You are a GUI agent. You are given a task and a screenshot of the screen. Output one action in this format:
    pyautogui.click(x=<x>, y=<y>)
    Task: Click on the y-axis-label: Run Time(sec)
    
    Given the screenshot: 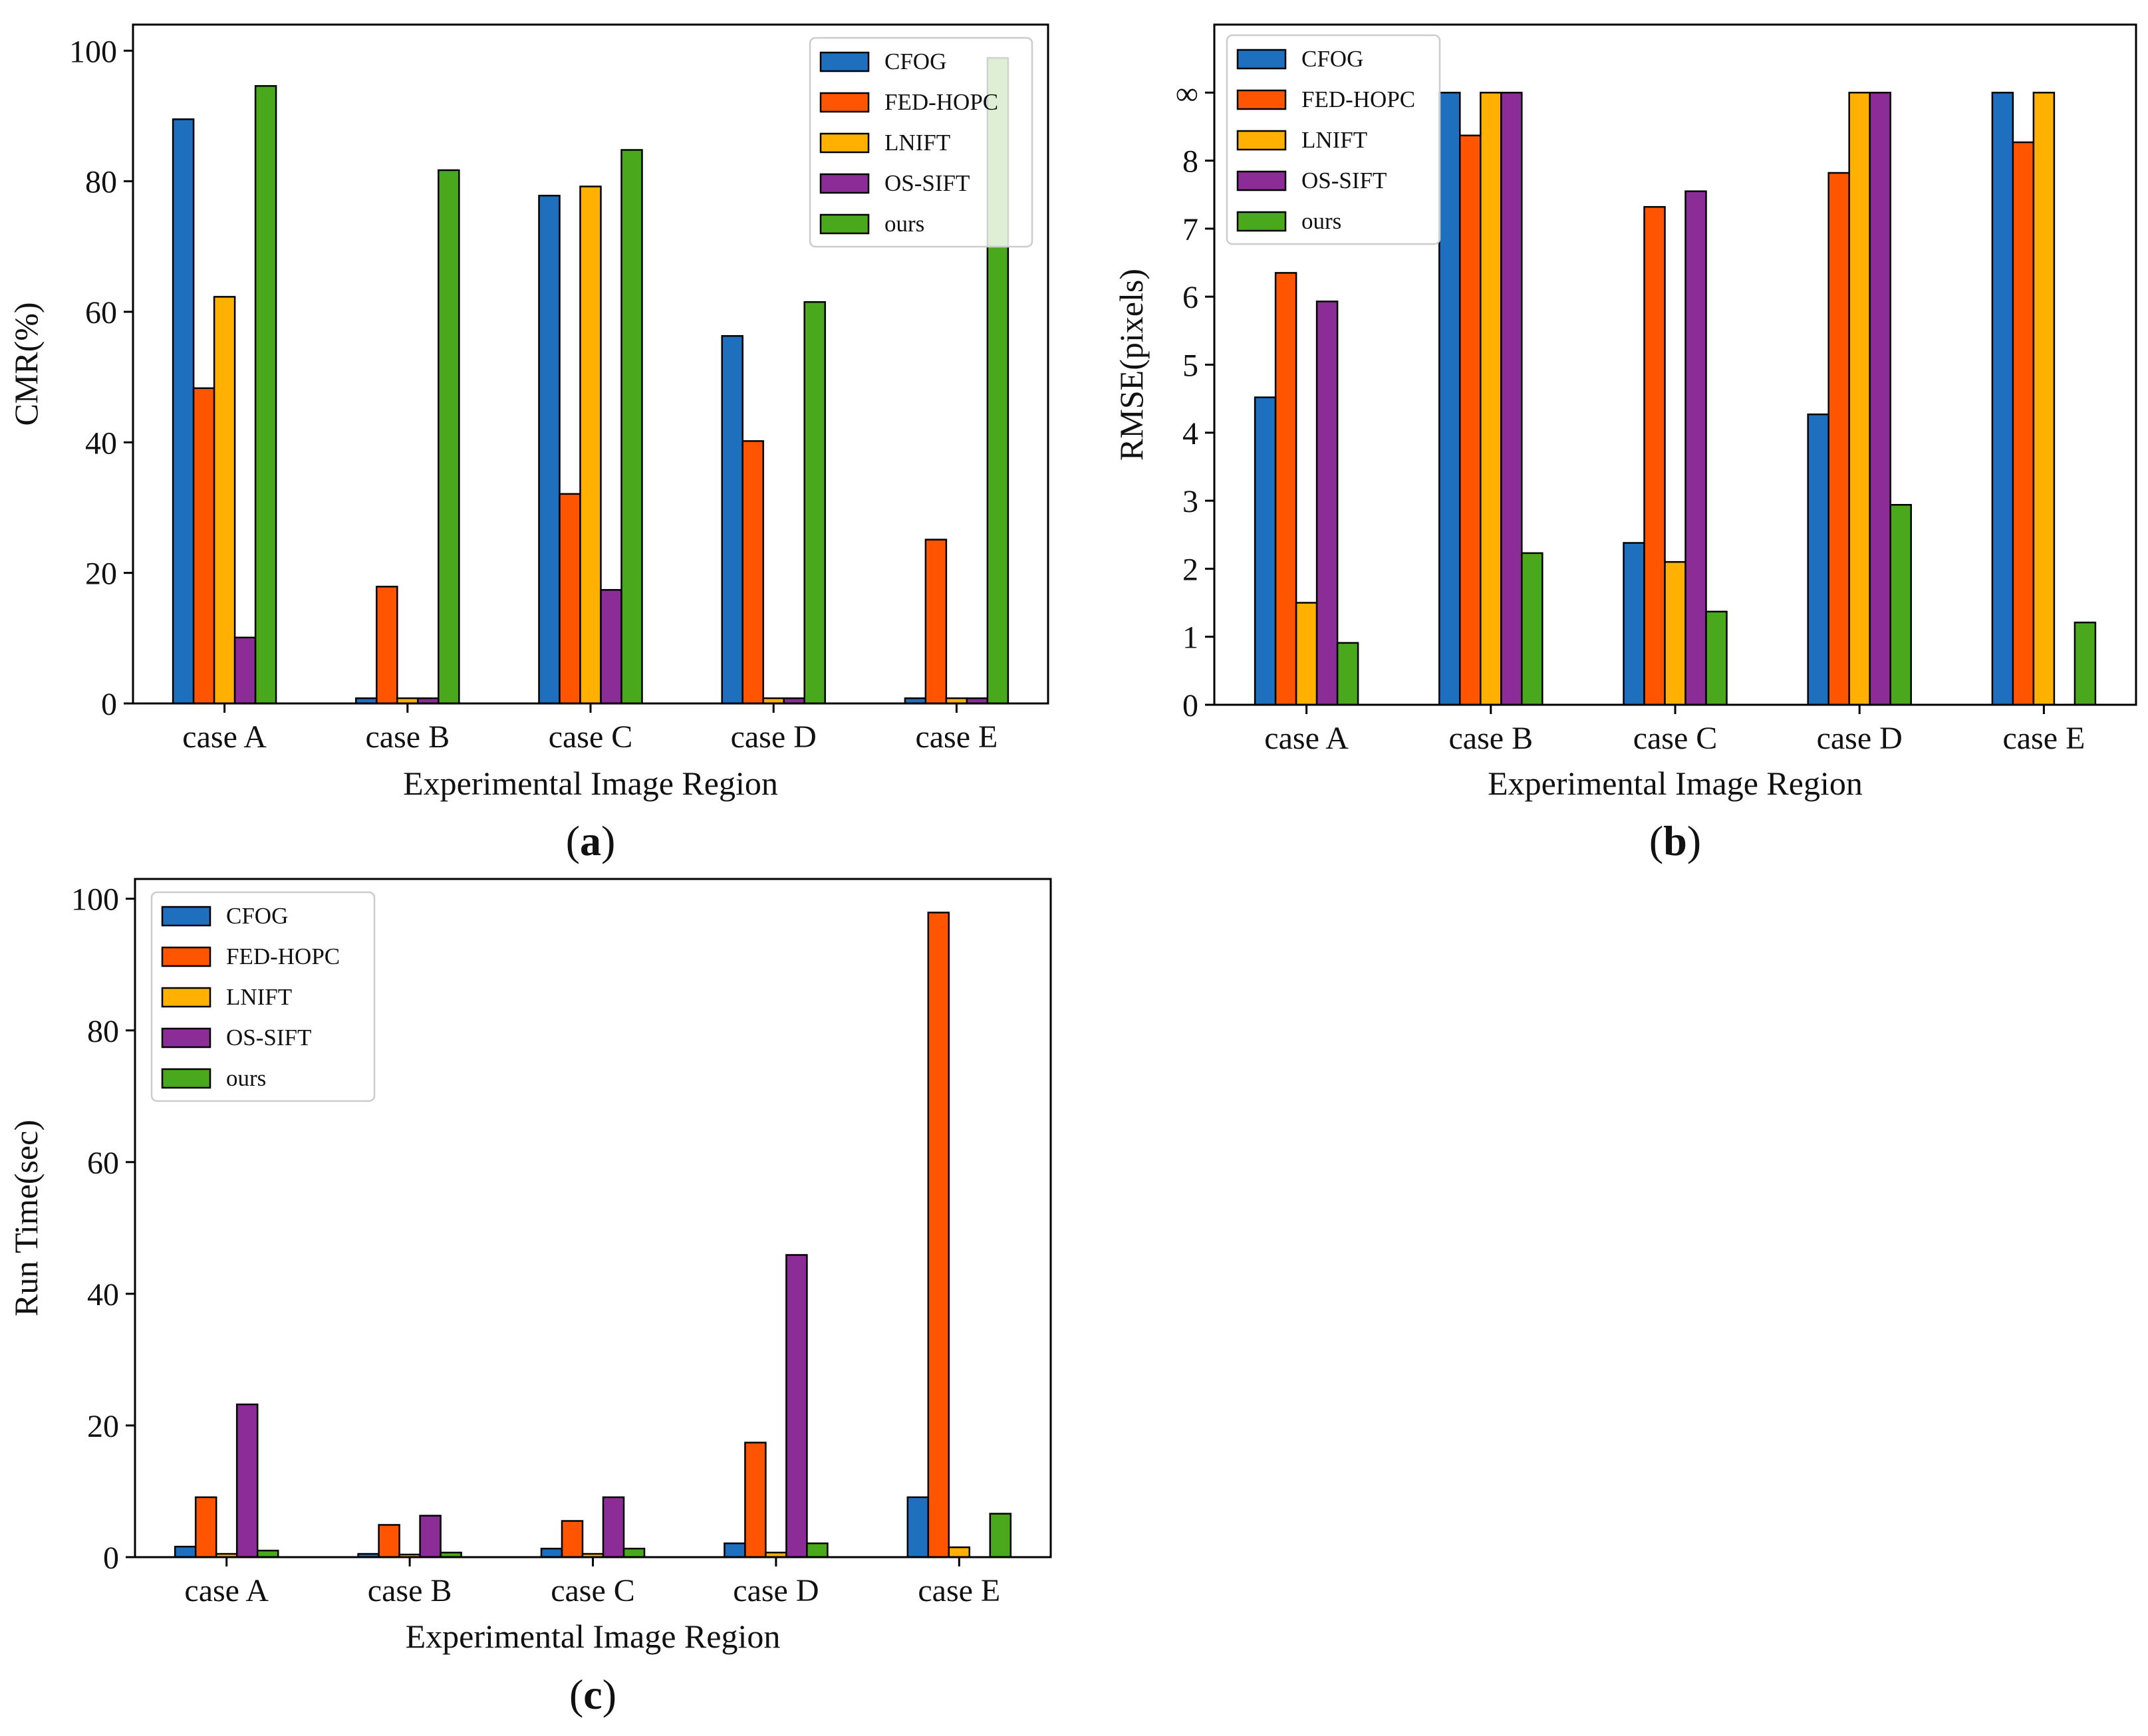 What is the action you would take?
    pyautogui.click(x=26, y=1218)
    